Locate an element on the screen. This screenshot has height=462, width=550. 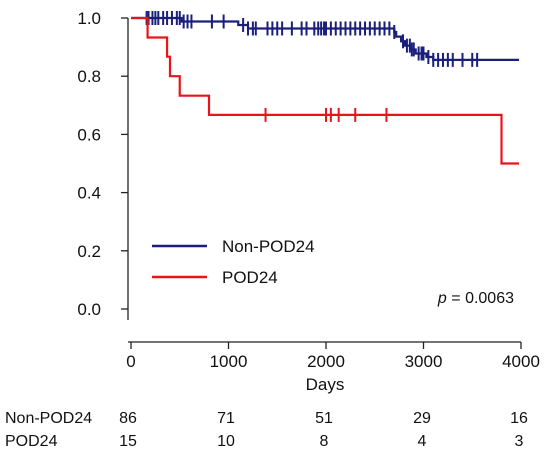
risk-value: 86 is located at coordinates (128, 418).